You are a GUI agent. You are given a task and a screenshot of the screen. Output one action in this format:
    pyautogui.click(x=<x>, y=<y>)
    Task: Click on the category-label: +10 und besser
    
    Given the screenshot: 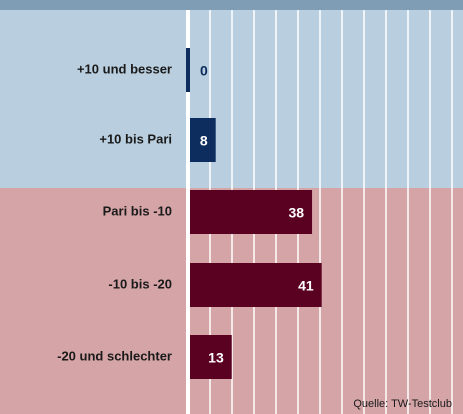 What is the action you would take?
    pyautogui.click(x=124, y=68)
    